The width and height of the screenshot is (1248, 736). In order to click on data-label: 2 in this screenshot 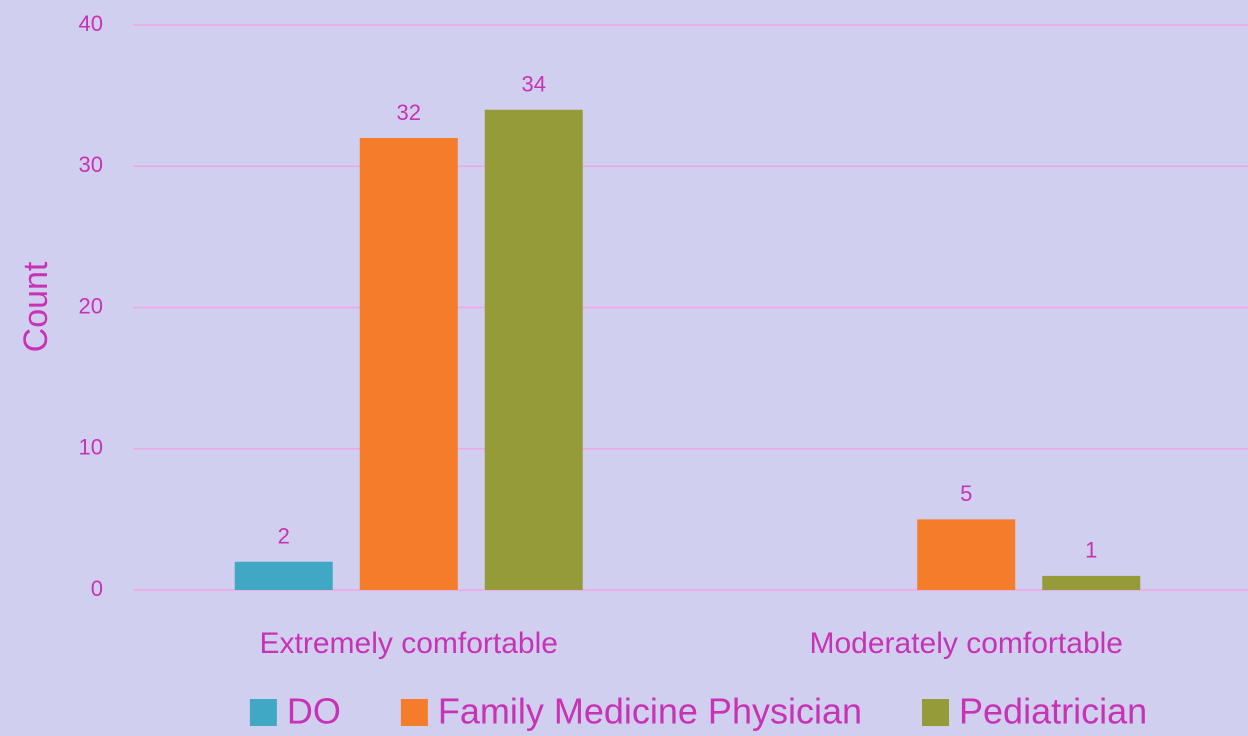, I will do `click(284, 536)`.